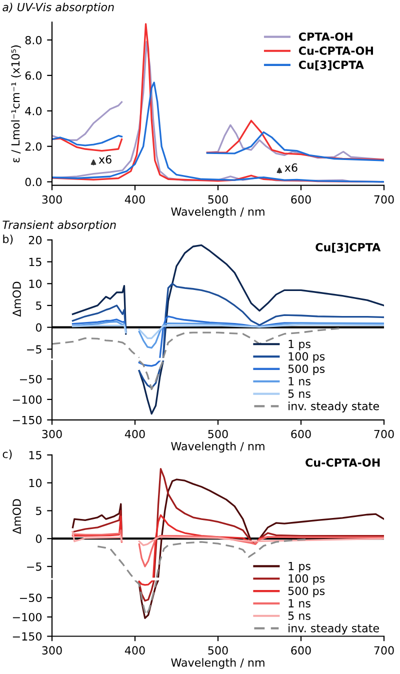  I want to click on legend-label: Cu-CPTA-OH, so click(335, 50).